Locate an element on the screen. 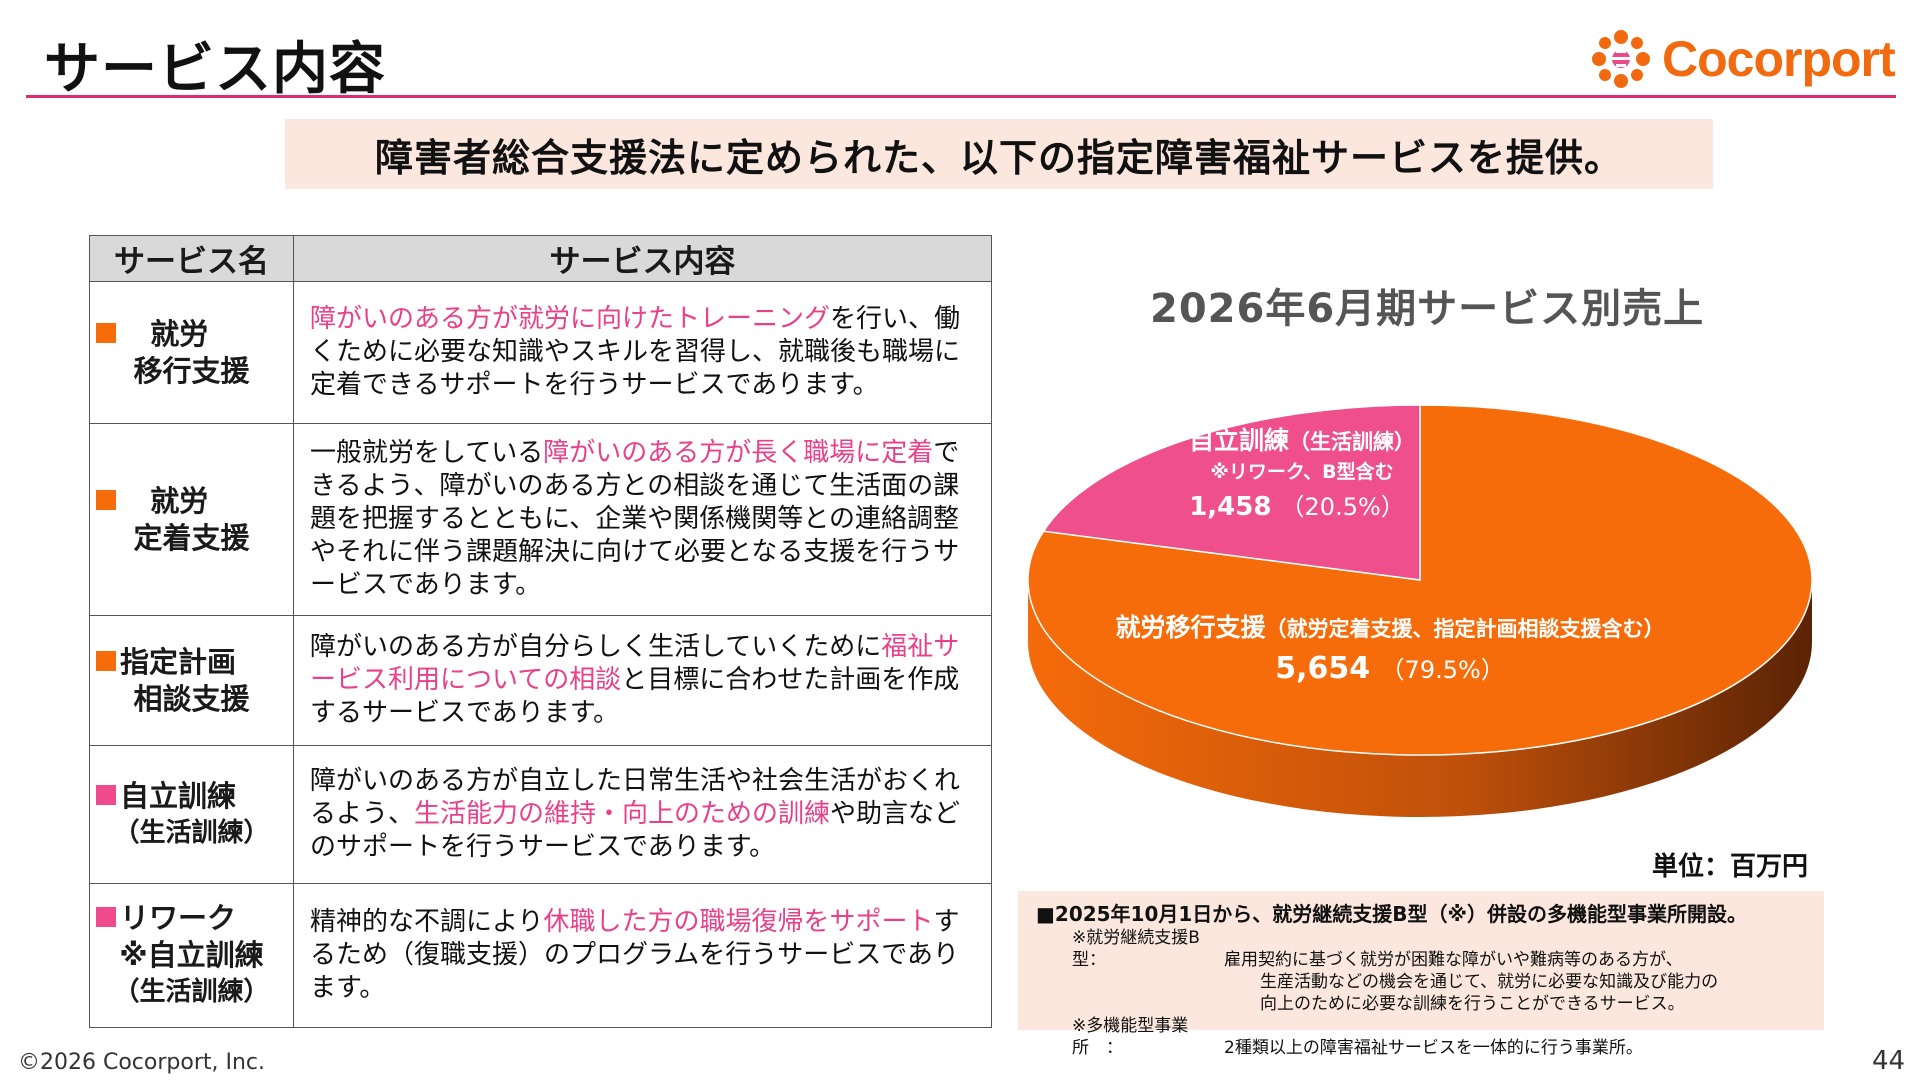  company-logo: Cocorport is located at coordinates (1745, 61).